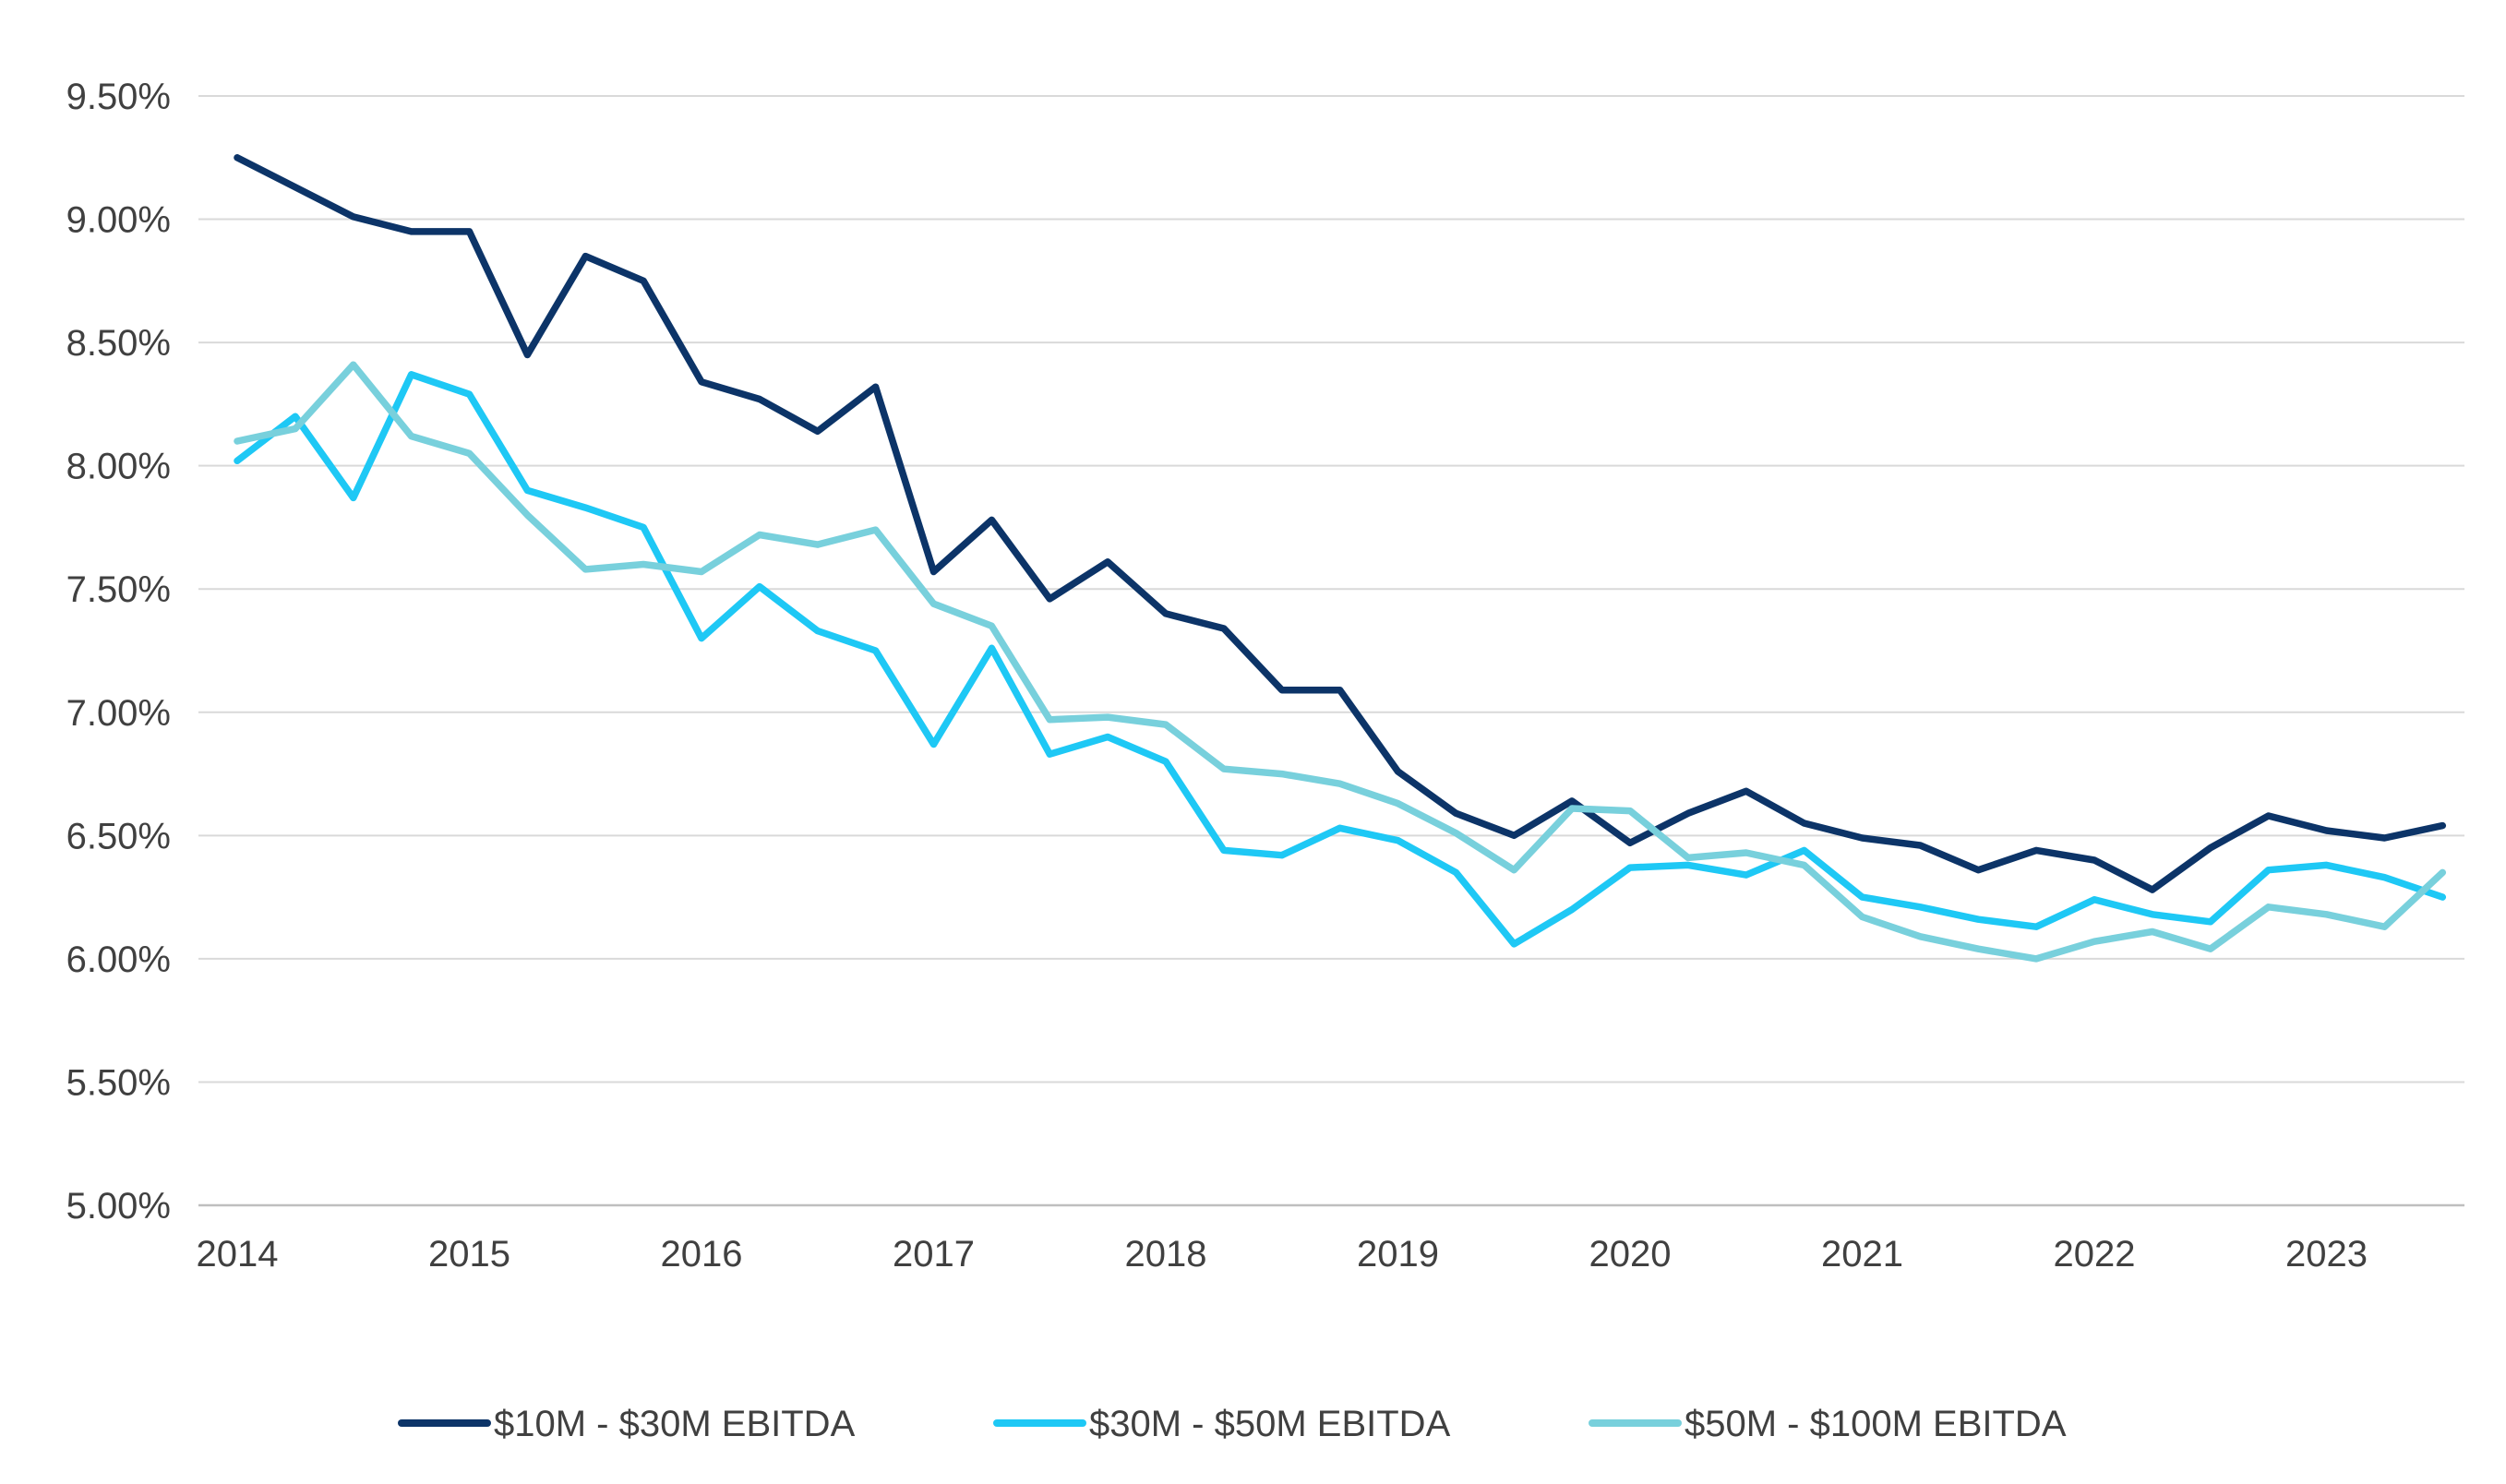 The image size is (2506, 1484). What do you see at coordinates (2095, 1254) in the screenshot?
I see `x-tick-label: 2022` at bounding box center [2095, 1254].